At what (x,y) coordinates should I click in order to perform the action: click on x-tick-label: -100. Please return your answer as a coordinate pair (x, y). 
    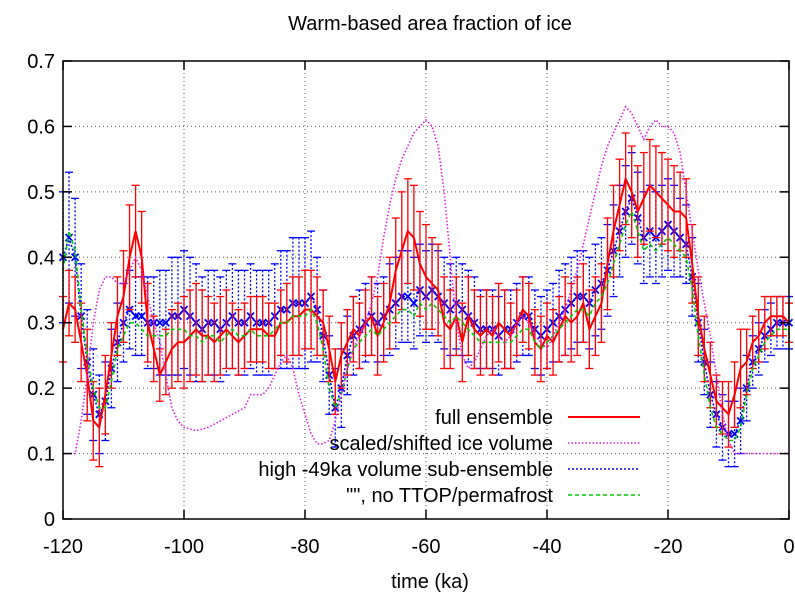
    Looking at the image, I should click on (184, 547).